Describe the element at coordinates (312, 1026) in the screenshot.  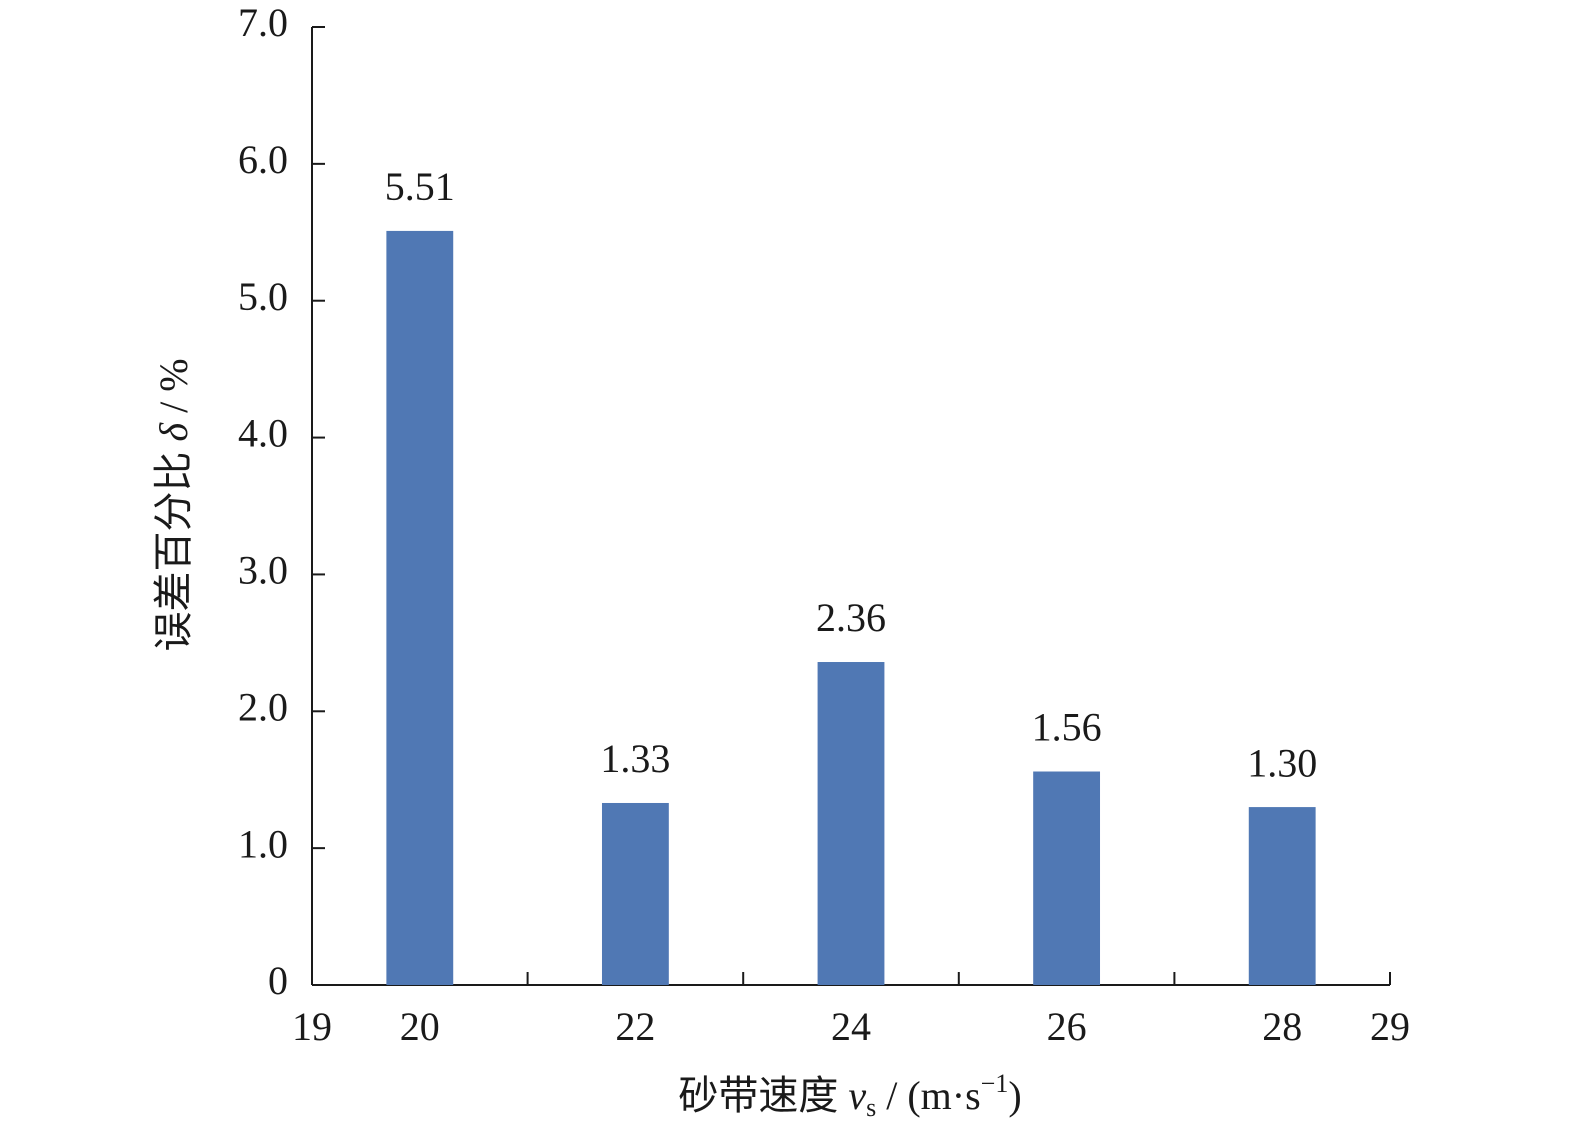
I see `x-tick-label: 19` at that location.